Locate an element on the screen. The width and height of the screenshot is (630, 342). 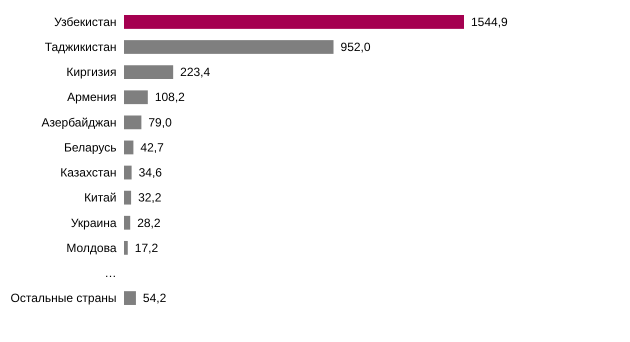
y-tick-label: Украина is located at coordinates (93, 223).